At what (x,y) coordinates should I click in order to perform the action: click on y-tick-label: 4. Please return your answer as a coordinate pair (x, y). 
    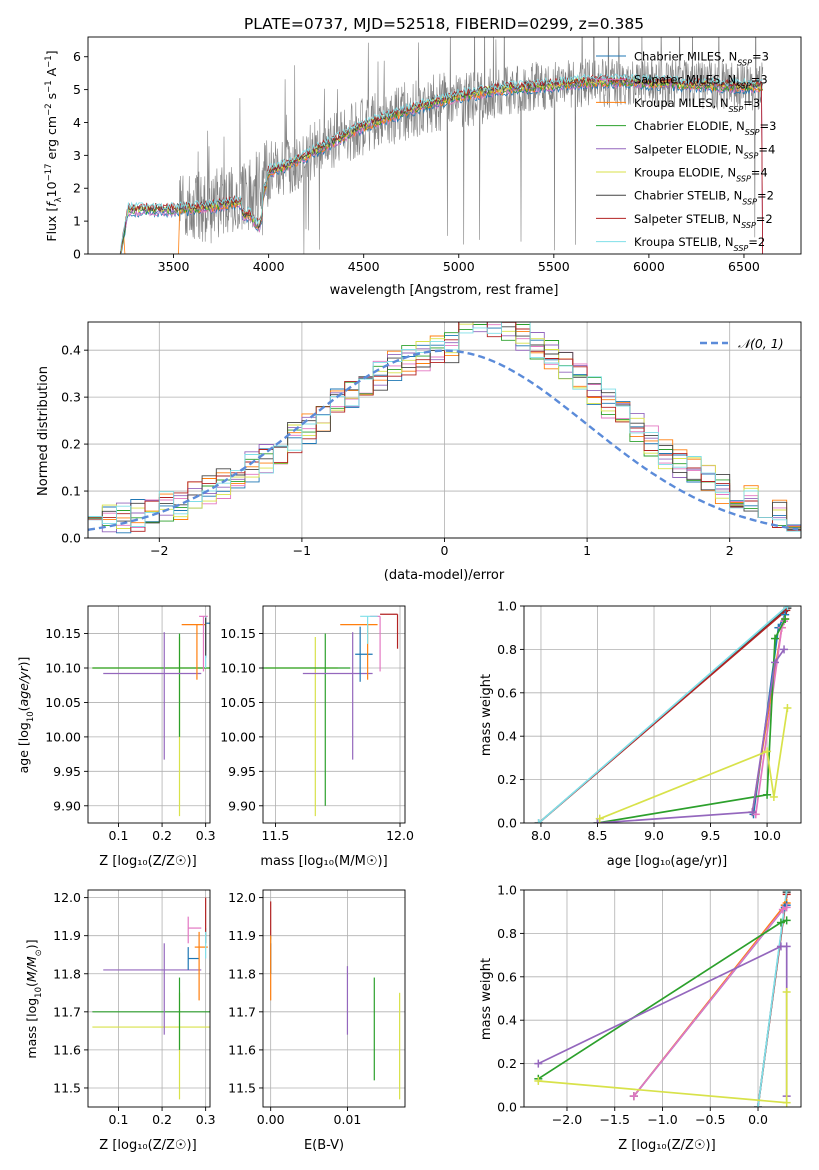
    Looking at the image, I should click on (77, 122).